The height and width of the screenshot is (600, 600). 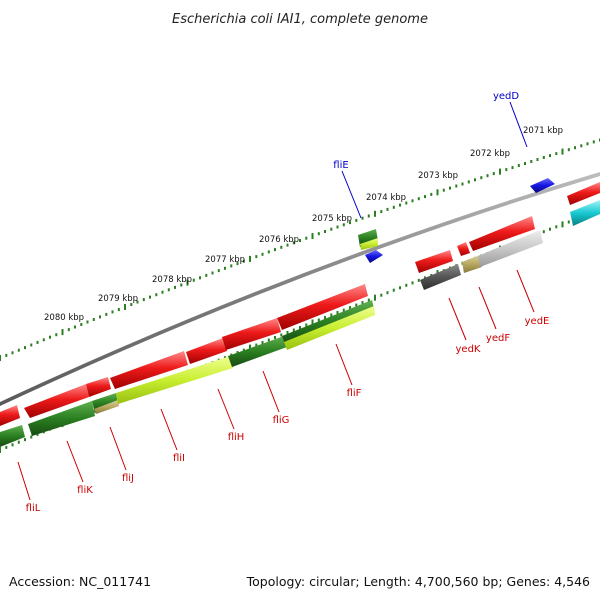 What do you see at coordinates (537, 321) in the screenshot?
I see `label-yedE: yedE` at bounding box center [537, 321].